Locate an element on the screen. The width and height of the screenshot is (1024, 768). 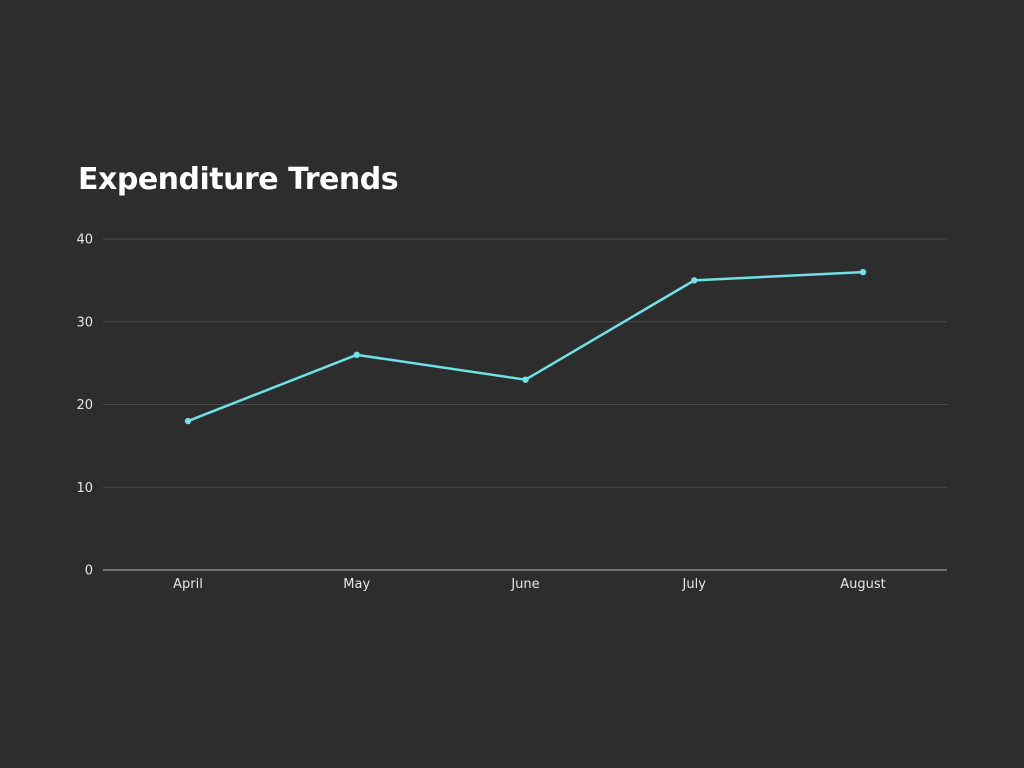
y-tick-label: 40 is located at coordinates (84, 240).